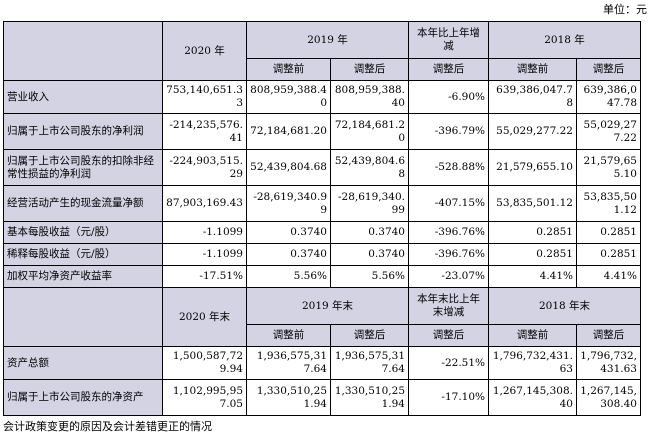 This screenshot has height=438, width=651. I want to click on value-2018-after: 21,579,655.10, so click(608, 167).